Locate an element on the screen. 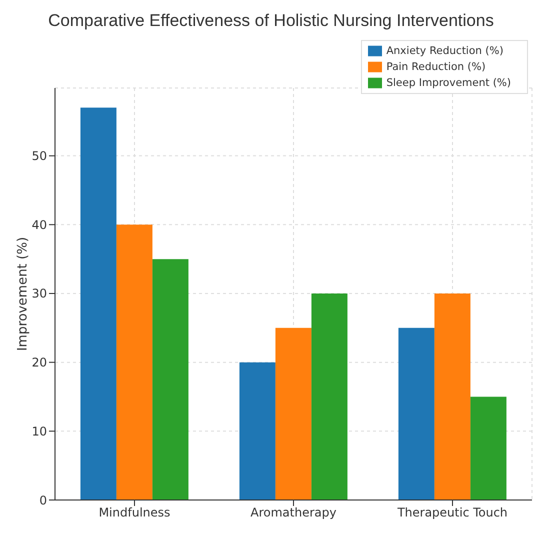 This screenshot has width=534, height=534. chart-title: Comparative Effectiveness of Holistic Nursing Interventions is located at coordinates (271, 21).